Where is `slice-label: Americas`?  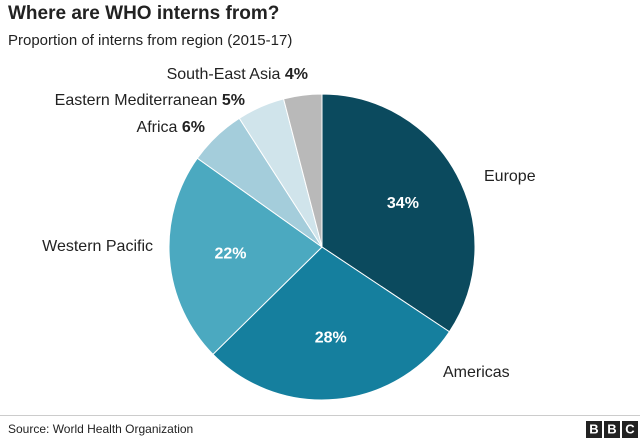
slice-label: Americas is located at coordinates (476, 372).